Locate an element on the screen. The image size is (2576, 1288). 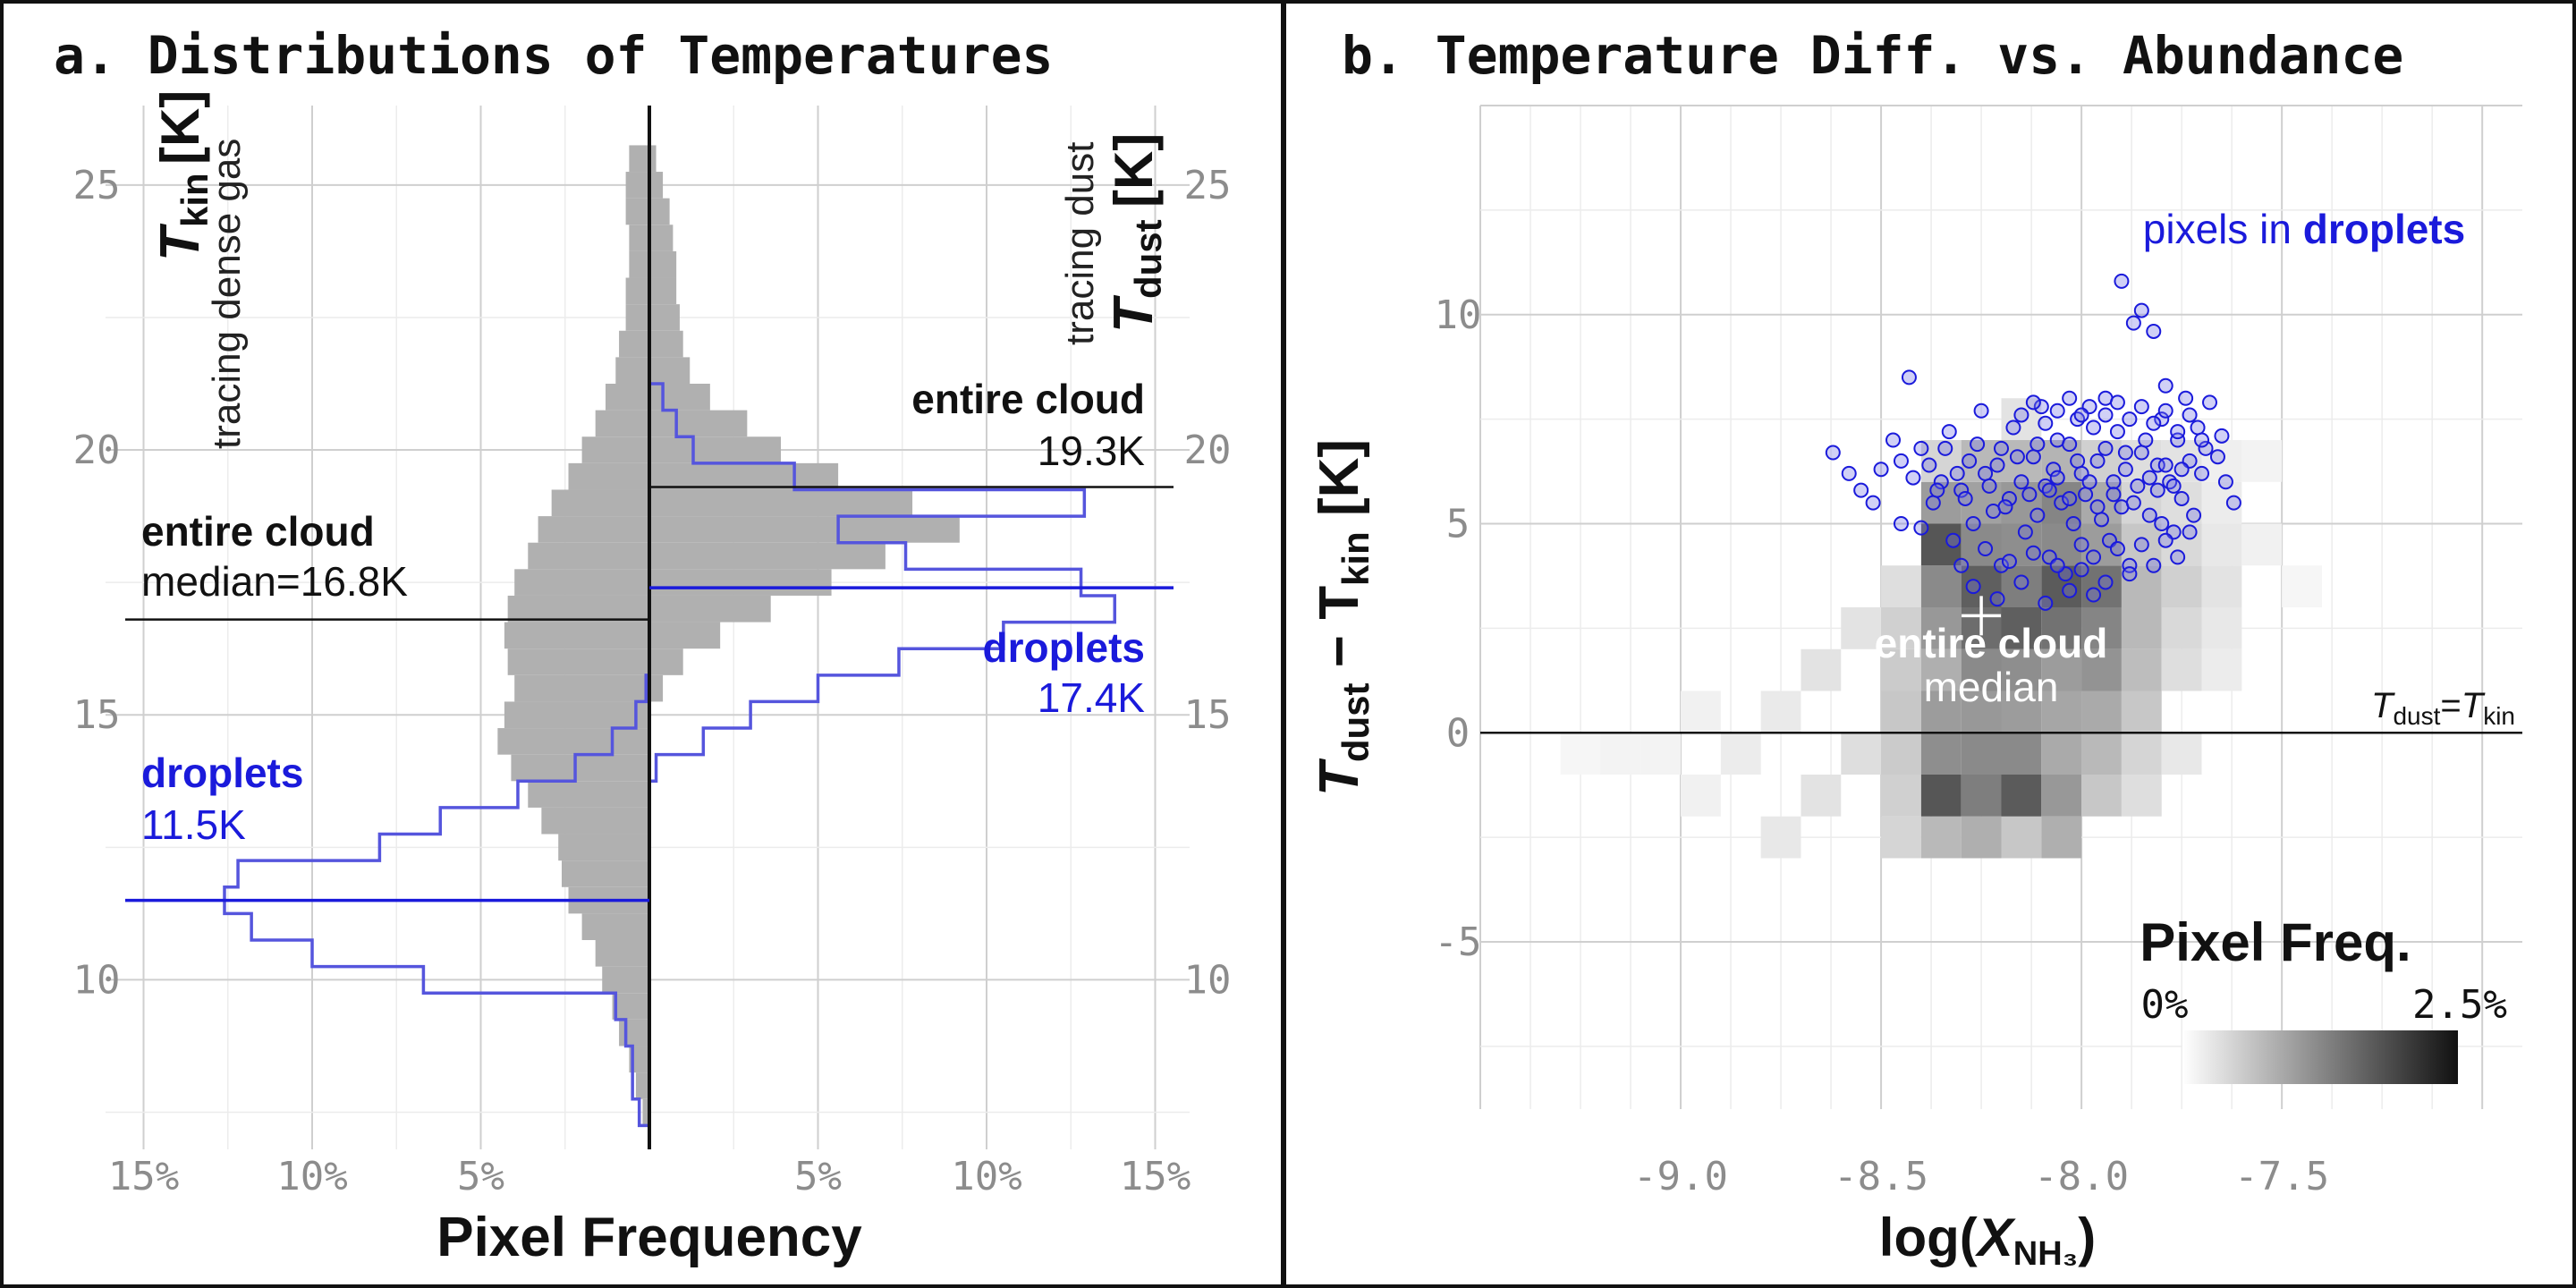
y-tick: 5 is located at coordinates (1458, 524).